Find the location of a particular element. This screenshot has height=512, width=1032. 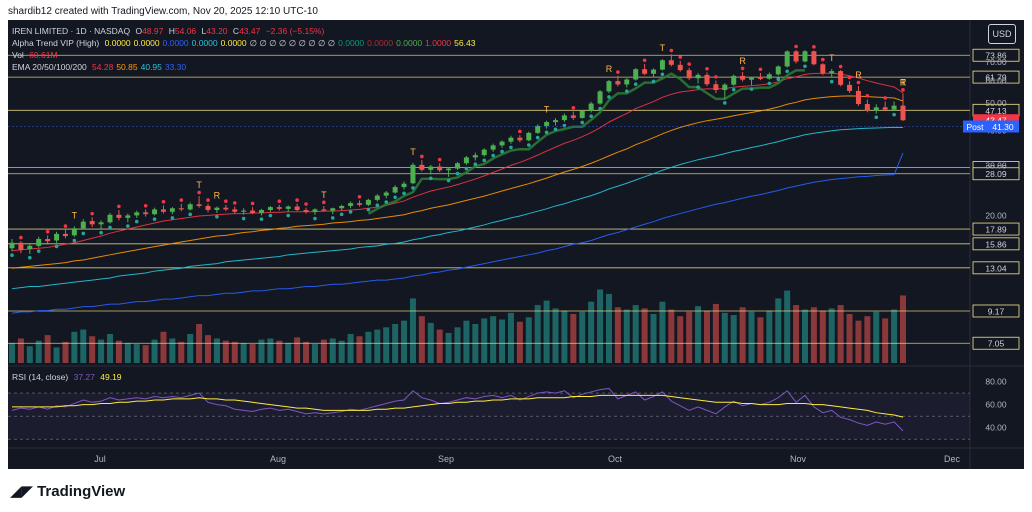

legend-ema-row: EMA 20/50/100/200 54.28 50.85 40.95 33.30 is located at coordinates (100, 67).